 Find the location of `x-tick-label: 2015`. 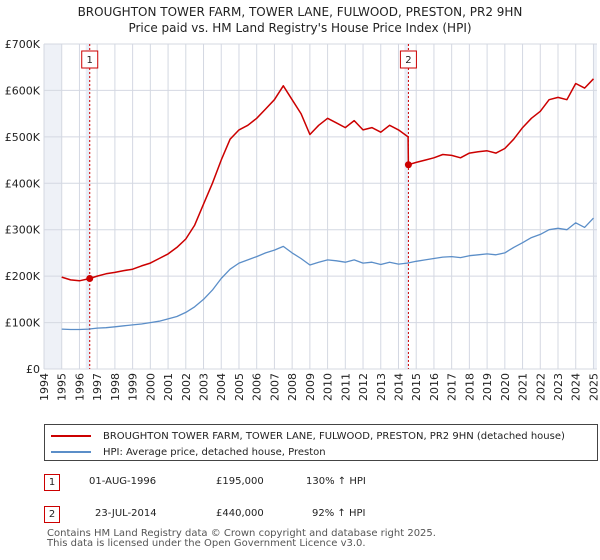

x-tick-label: 2015 is located at coordinates (416, 387).